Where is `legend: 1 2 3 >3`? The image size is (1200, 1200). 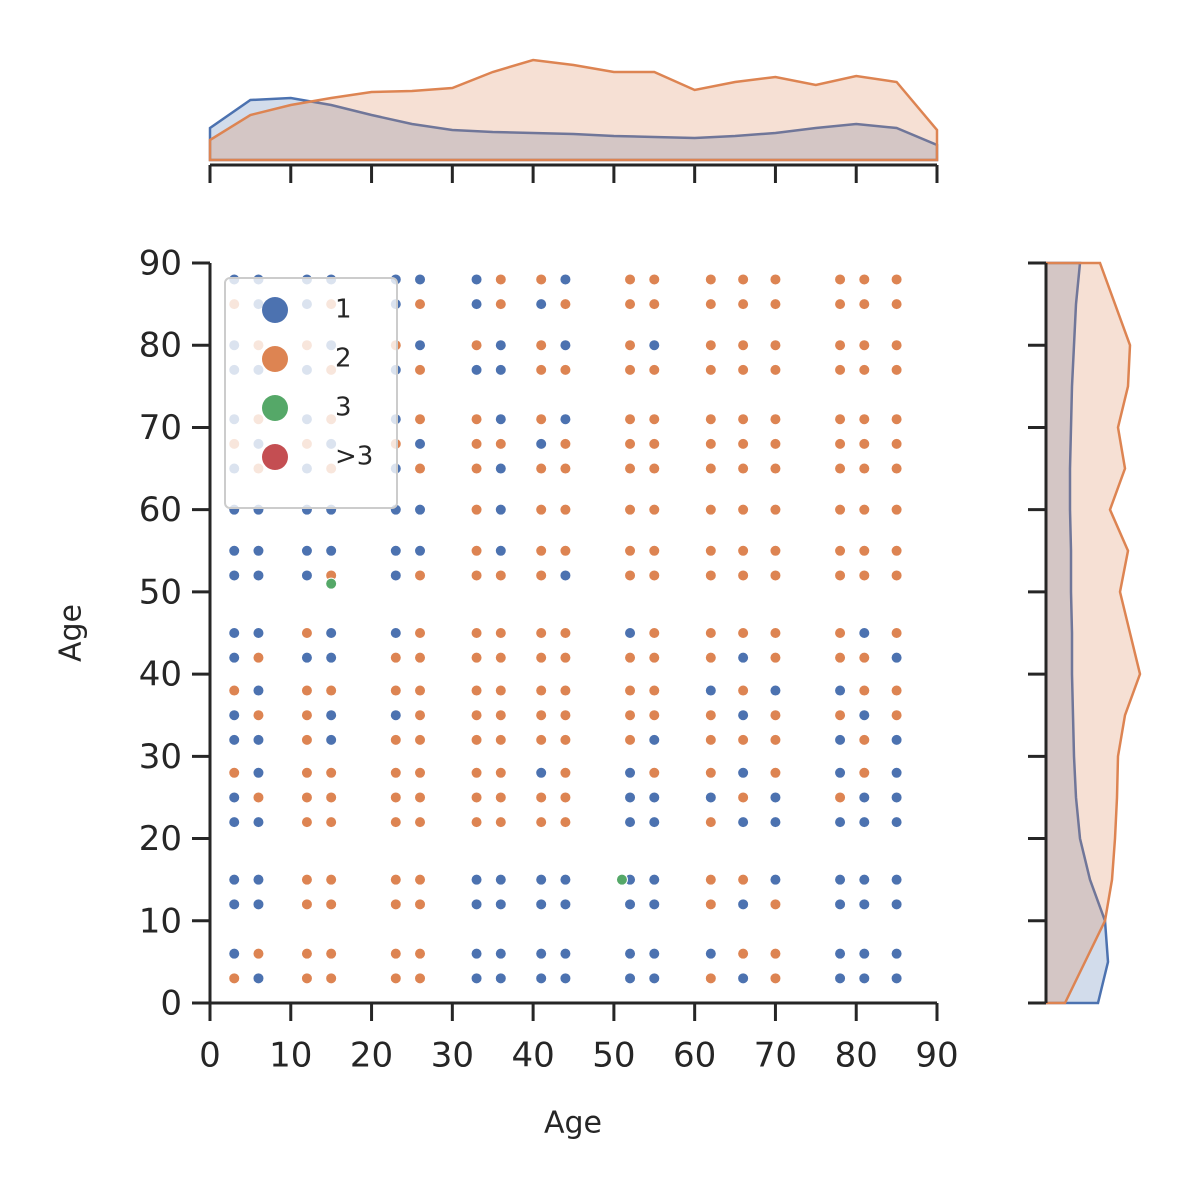 legend: 1 2 3 >3 is located at coordinates (311, 393).